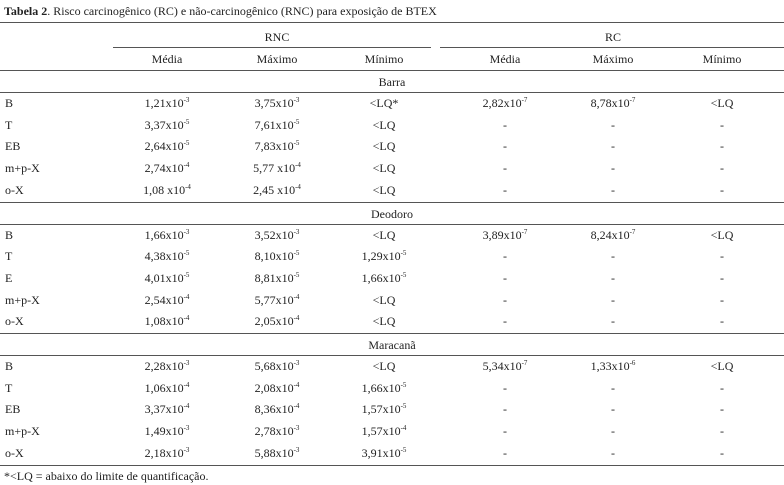 The width and height of the screenshot is (784, 485). I want to click on mantissa: 1,06x10, so click(164, 387).